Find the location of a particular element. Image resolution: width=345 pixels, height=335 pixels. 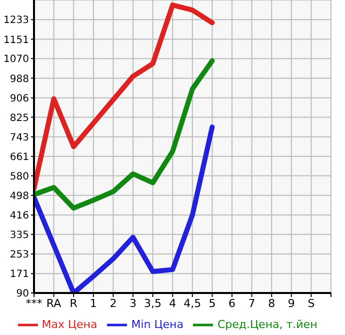

y-tick-label: 1233 is located at coordinates (16, 20).